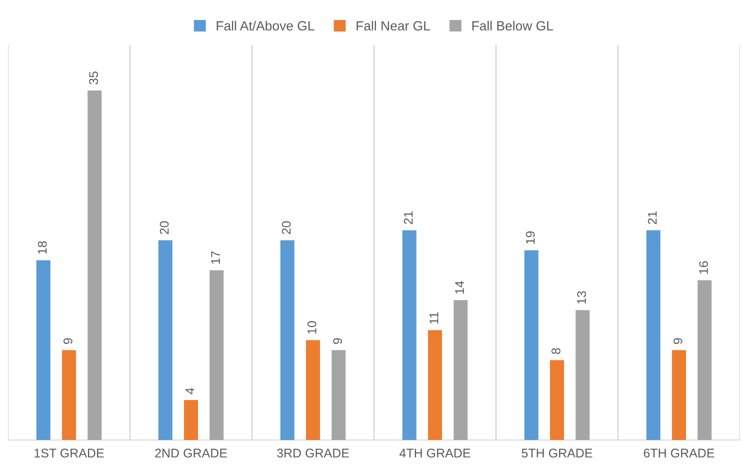 This screenshot has height=464, width=744. What do you see at coordinates (69, 453) in the screenshot?
I see `x-tick-label: 1ST GRADE` at bounding box center [69, 453].